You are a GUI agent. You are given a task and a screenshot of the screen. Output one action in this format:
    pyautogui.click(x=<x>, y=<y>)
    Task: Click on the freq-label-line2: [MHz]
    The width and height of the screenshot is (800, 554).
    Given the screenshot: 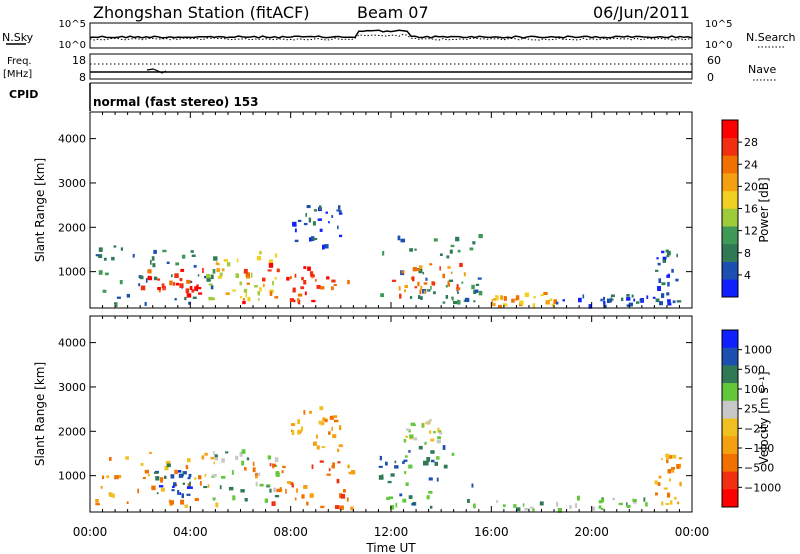 What is the action you would take?
    pyautogui.click(x=17, y=74)
    